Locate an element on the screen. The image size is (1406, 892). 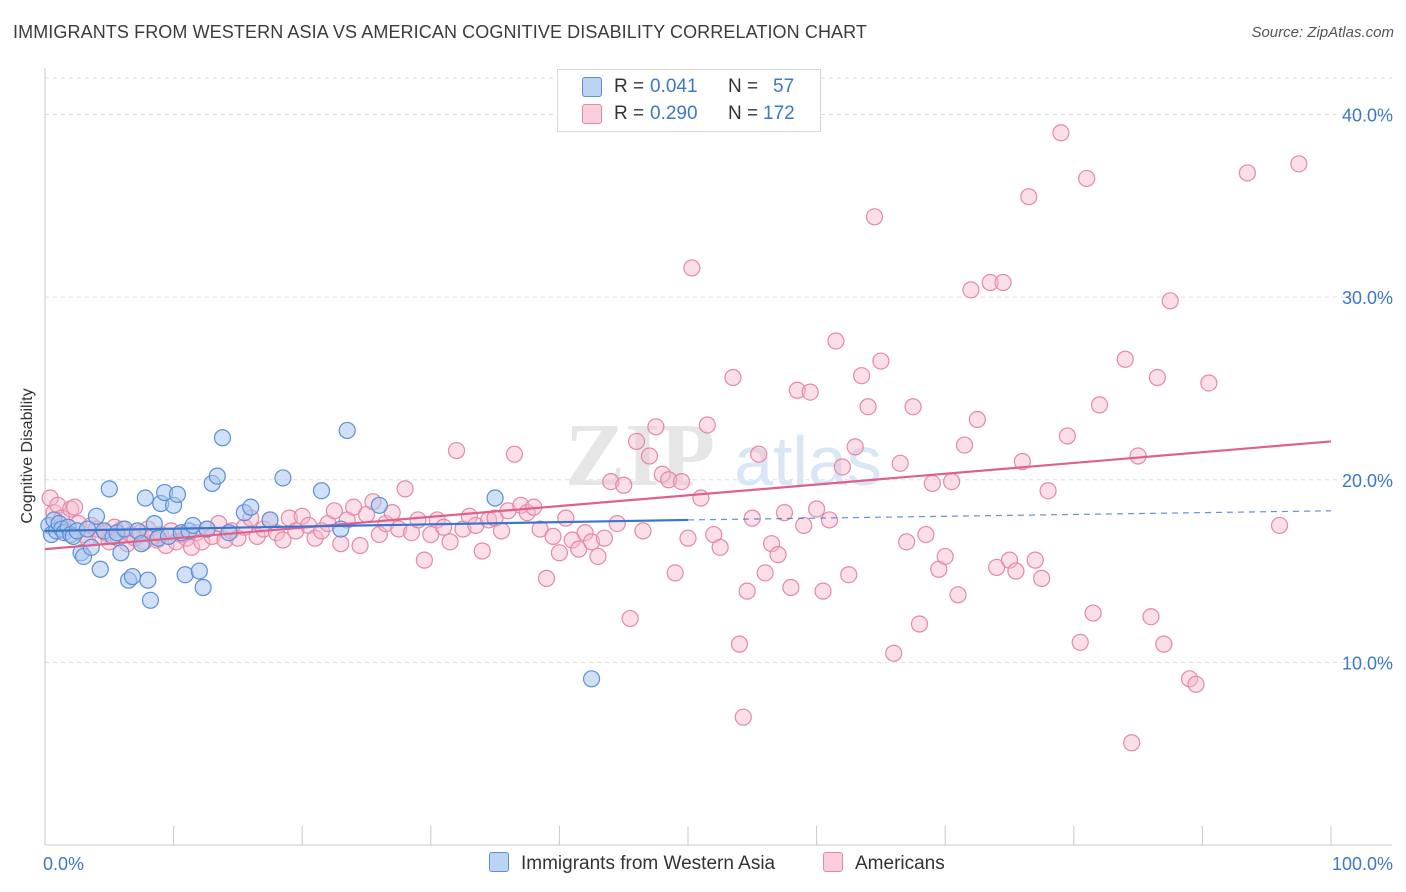
x-tick-label: 0.0% is located at coordinates (63, 864).